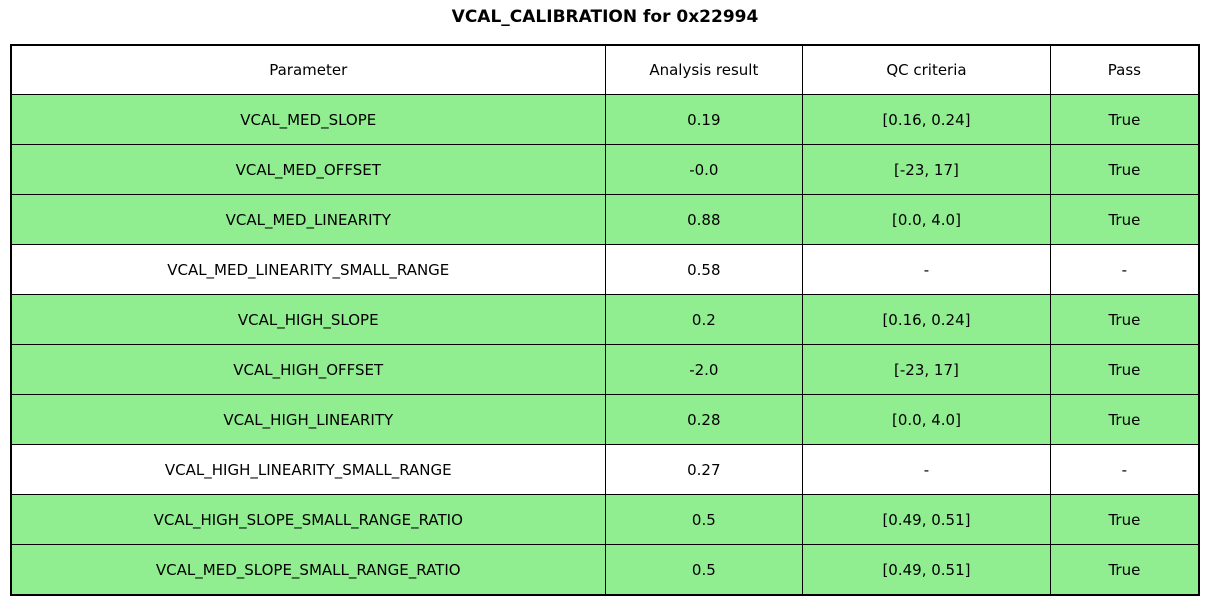 The height and width of the screenshot is (604, 1210). I want to click on parameter-cell: VCAL_MED_SLOPE_SMALL_RANGE_RATIO, so click(308, 570).